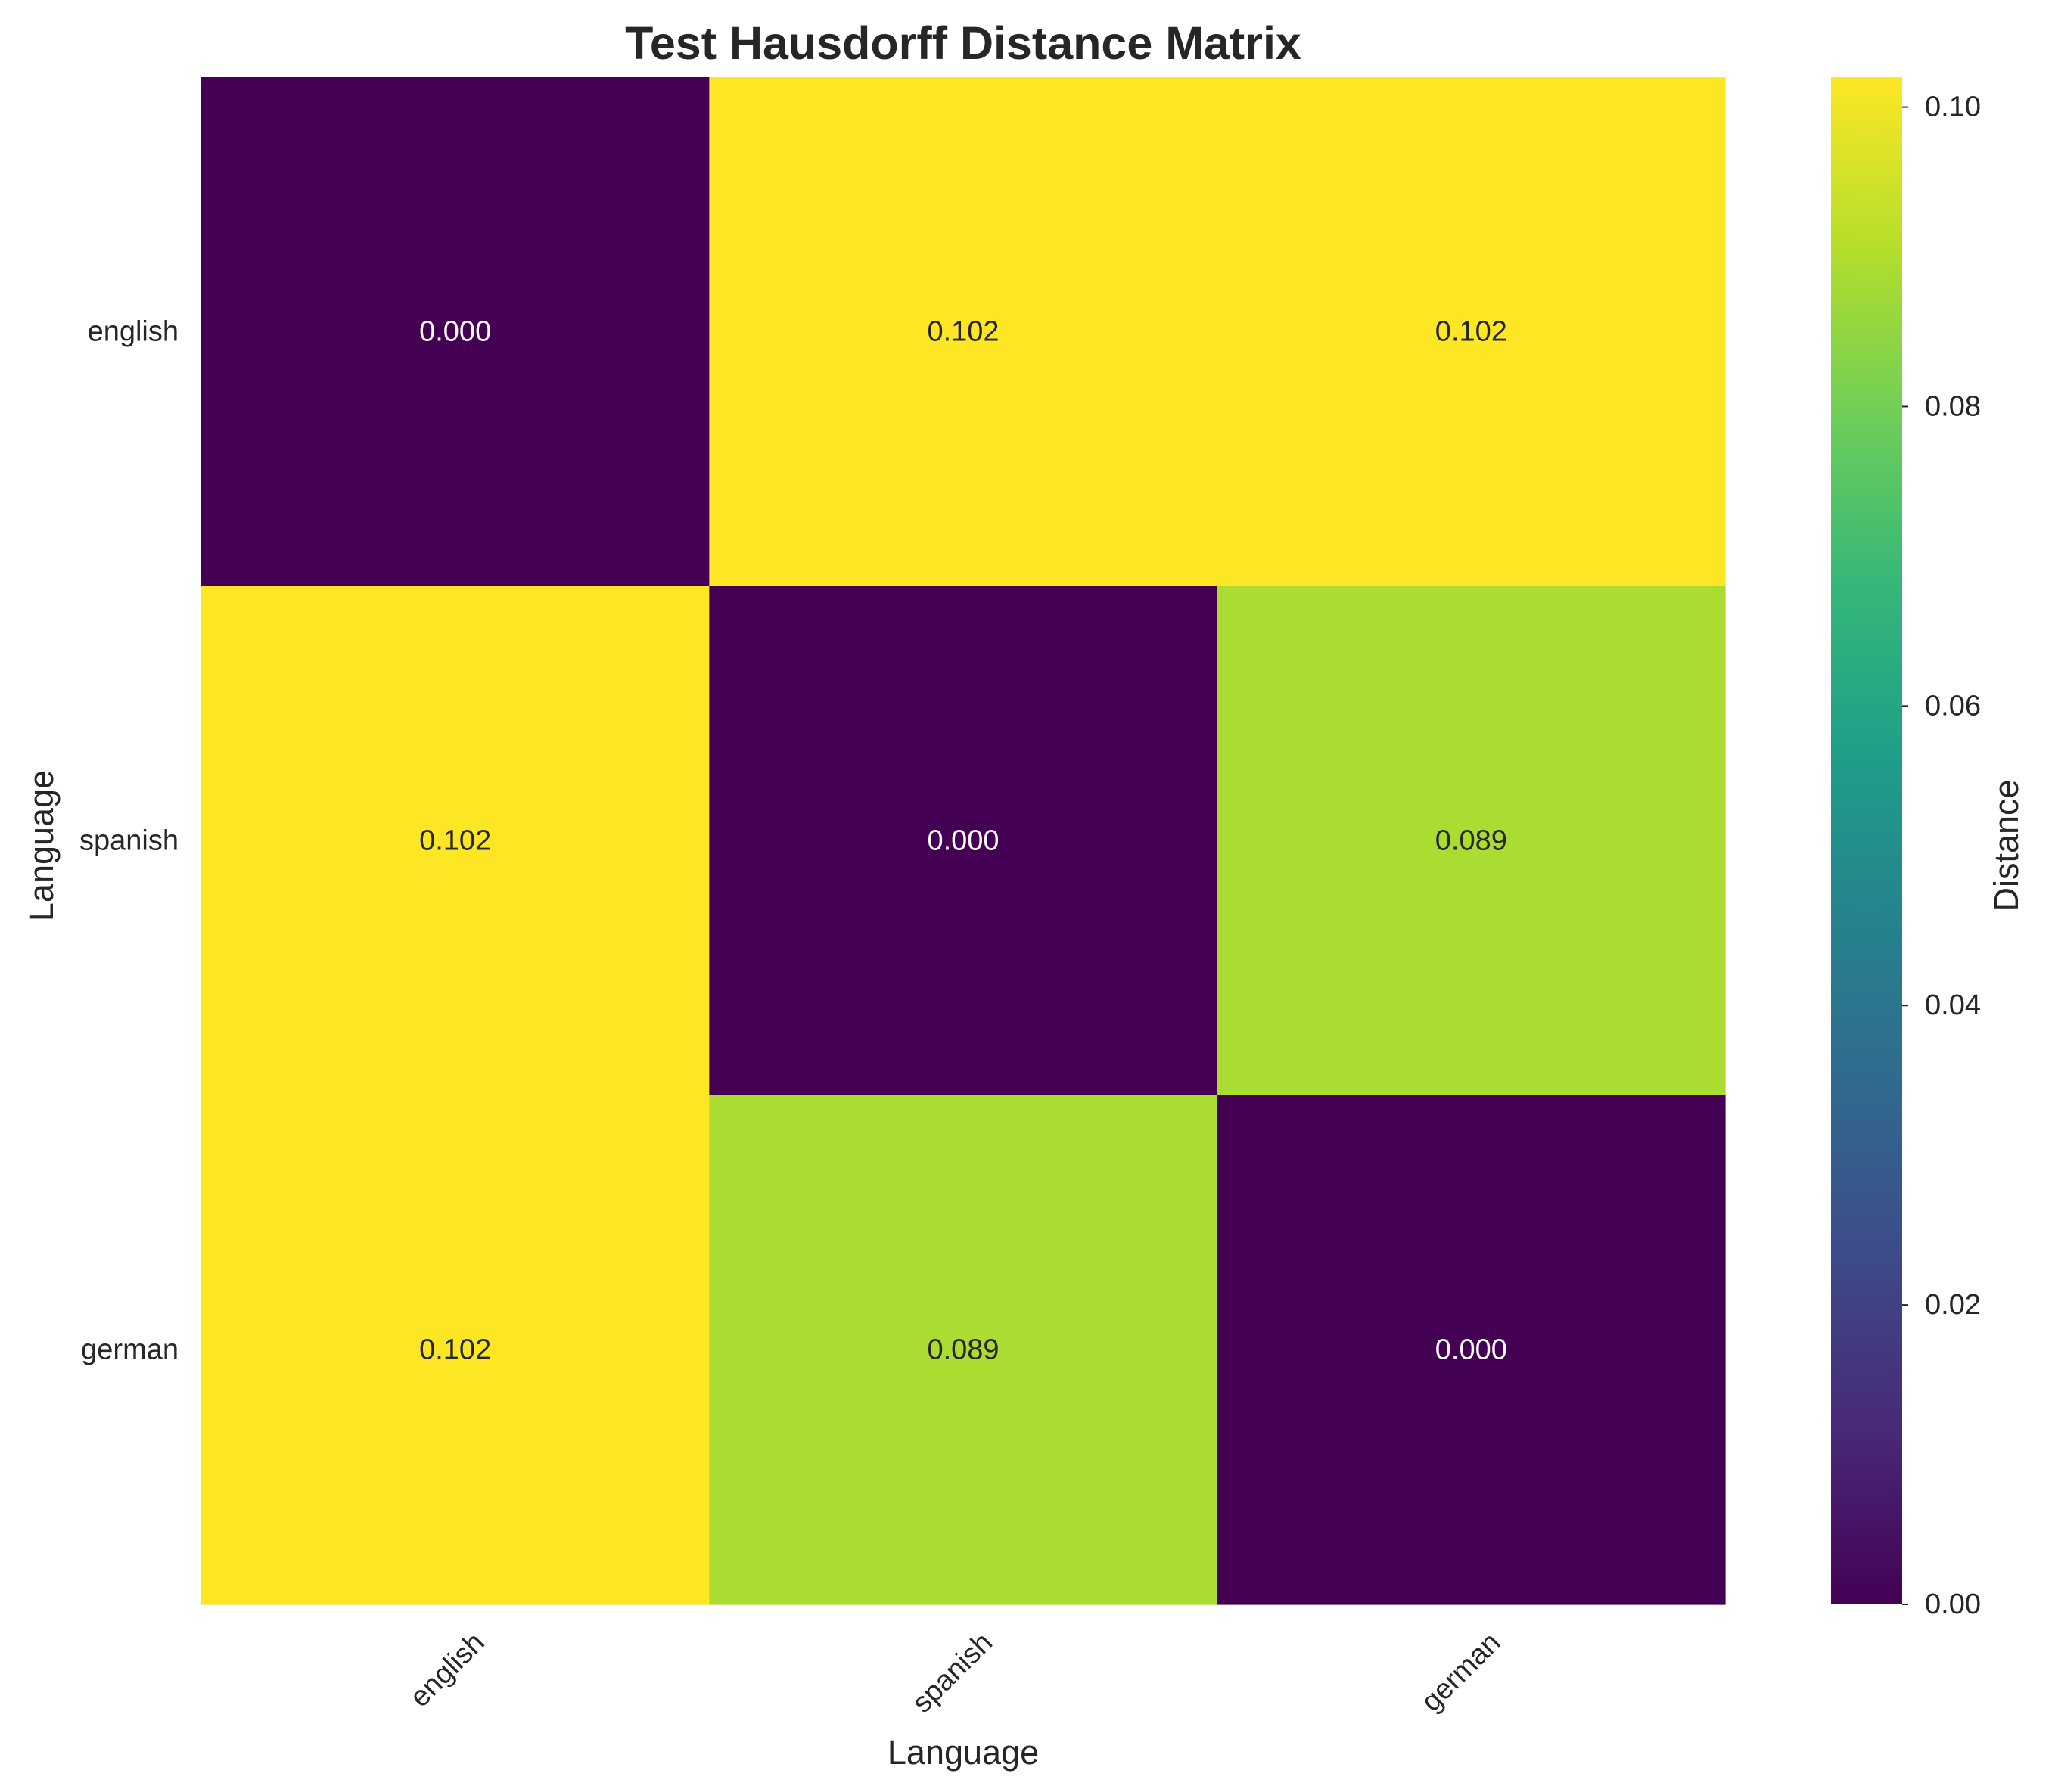 The width and height of the screenshot is (2055, 1792). Describe the element at coordinates (1953, 107) in the screenshot. I see `colorbar-tick-label: 0.10` at that location.